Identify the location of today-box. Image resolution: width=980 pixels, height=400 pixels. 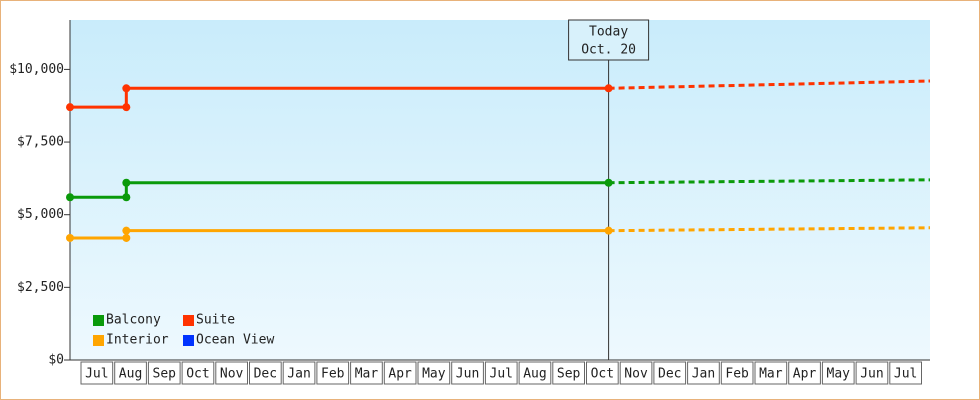
(609, 40).